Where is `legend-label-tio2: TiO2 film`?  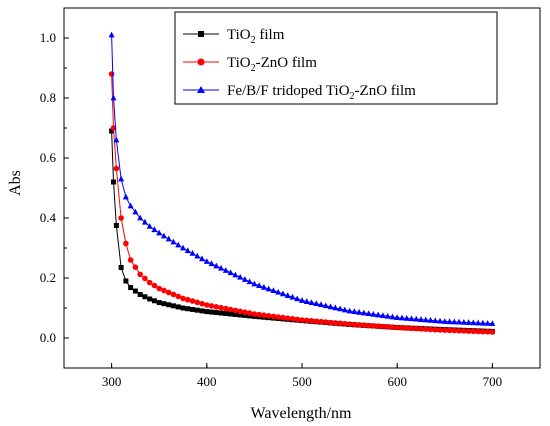
legend-label-tio2: TiO2 film is located at coordinates (256, 36).